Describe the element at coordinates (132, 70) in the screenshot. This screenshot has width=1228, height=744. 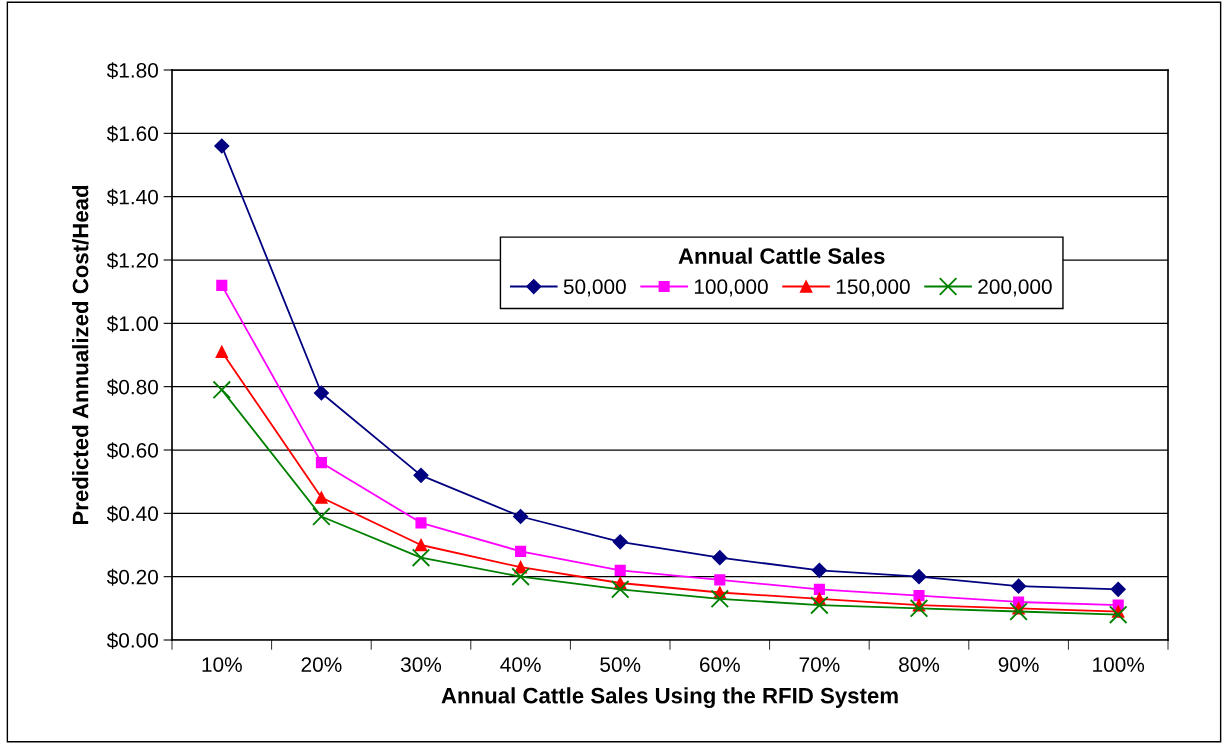
I see `y-tick-label: $1.80` at that location.